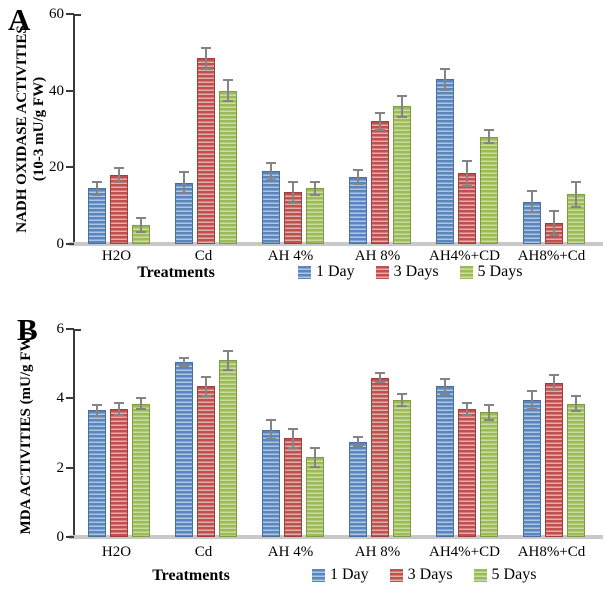  What do you see at coordinates (116, 256) in the screenshot?
I see `x-category-label: H2O` at bounding box center [116, 256].